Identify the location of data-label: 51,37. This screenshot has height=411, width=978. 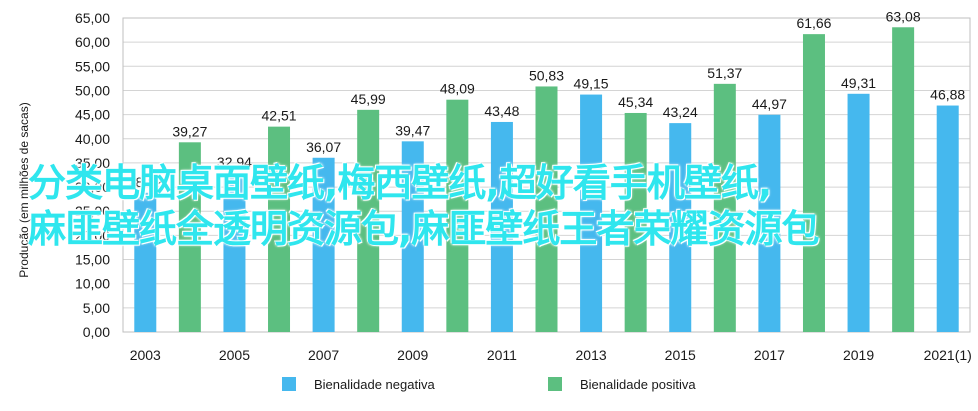
(724, 73).